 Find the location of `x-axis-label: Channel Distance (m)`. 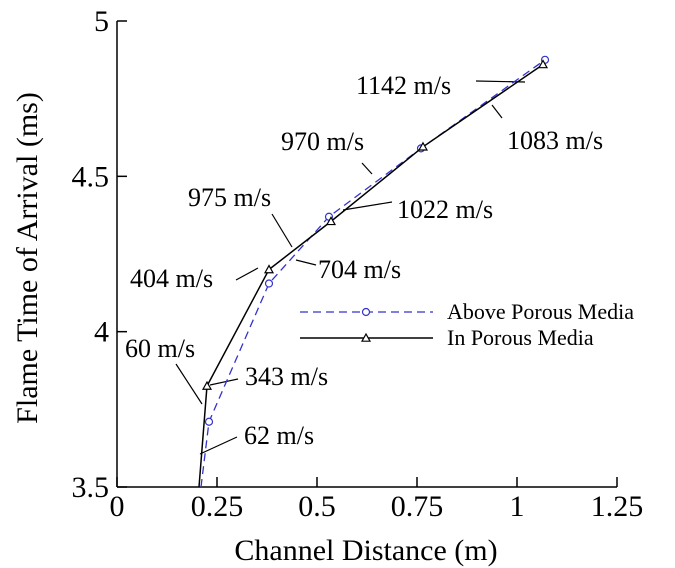

x-axis-label: Channel Distance (m) is located at coordinates (365, 550).